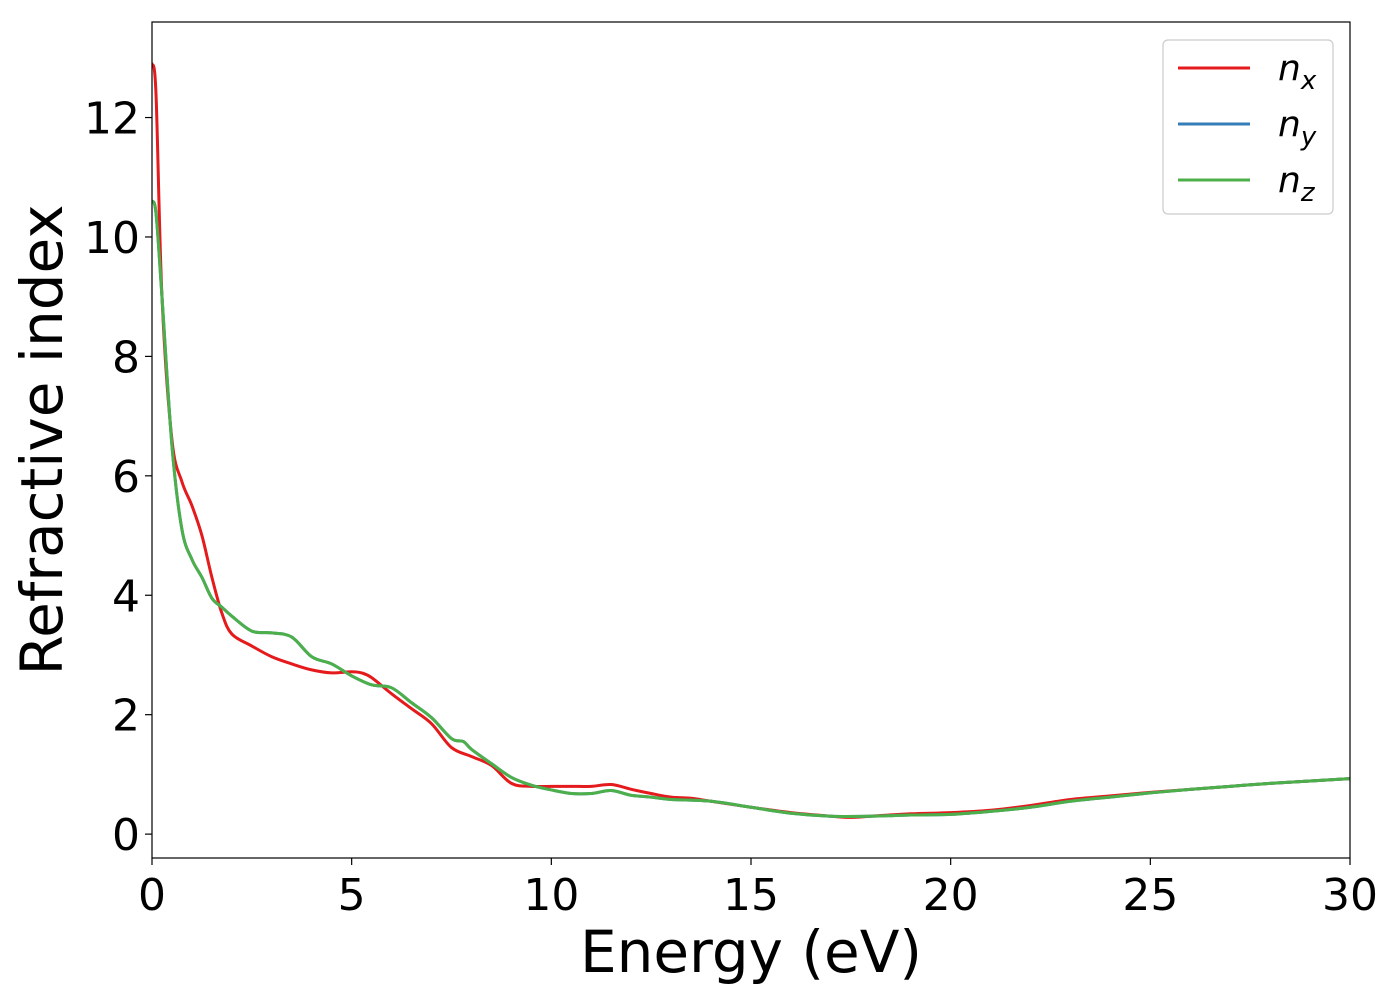 The height and width of the screenshot is (1000, 1400). I want to click on y-tick-label: 10, so click(112, 238).